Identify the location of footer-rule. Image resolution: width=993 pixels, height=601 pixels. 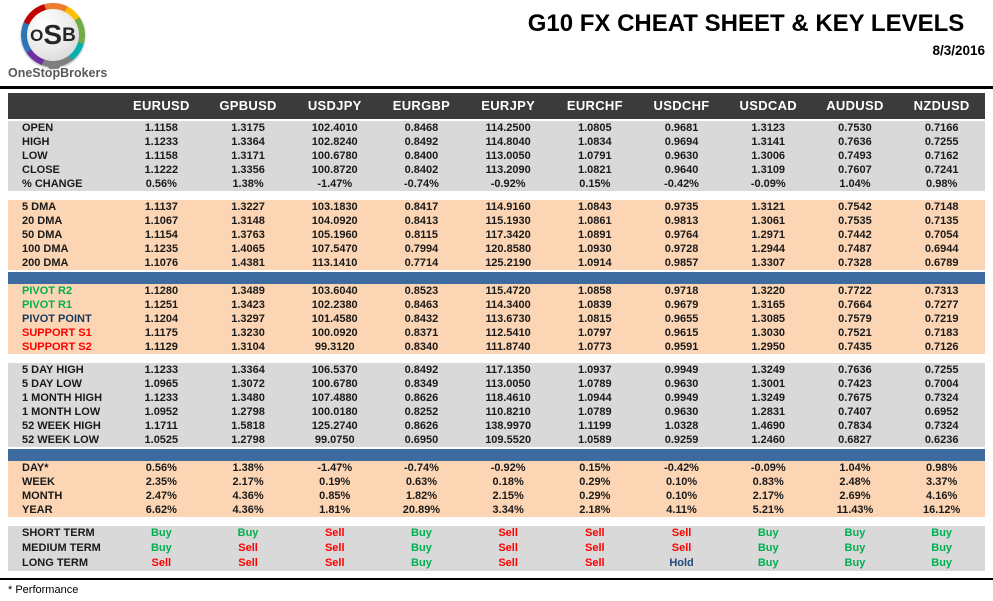
(496, 579).